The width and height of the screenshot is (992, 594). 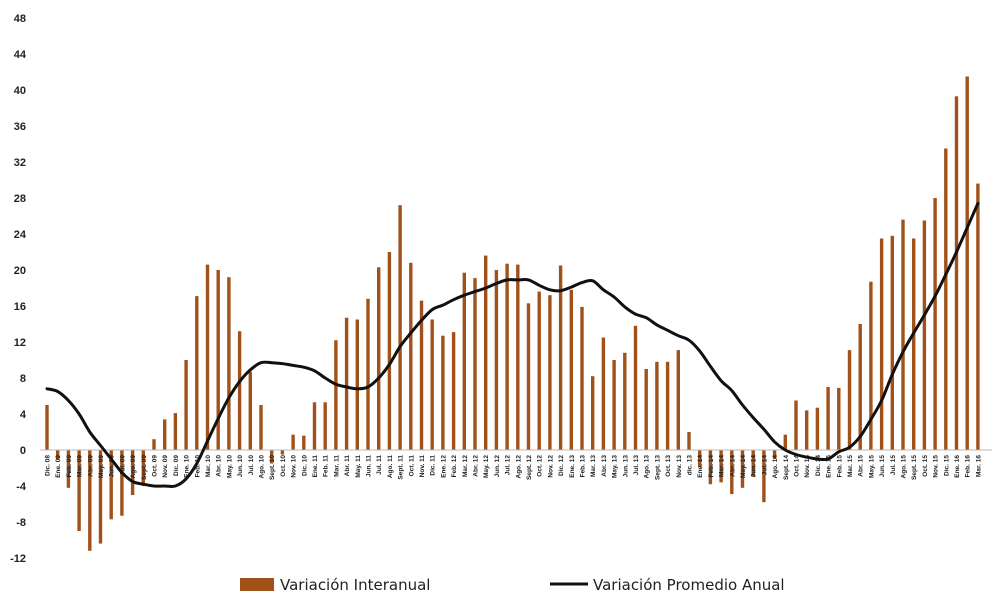 I want to click on x-tick-label: Abr. 12, so click(x=476, y=466).